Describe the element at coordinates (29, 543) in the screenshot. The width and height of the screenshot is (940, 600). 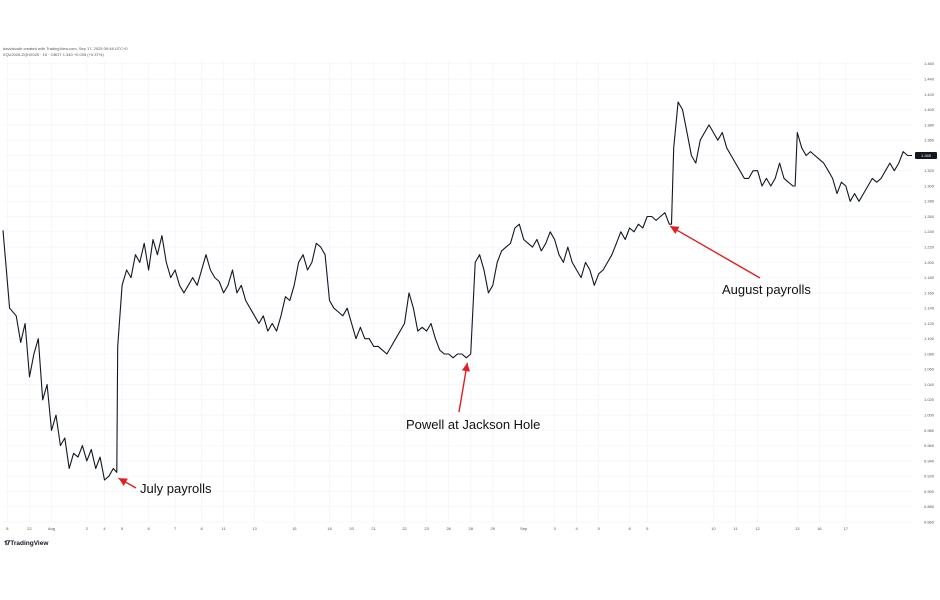
I see `tradingview-logo-text: TradingView` at that location.